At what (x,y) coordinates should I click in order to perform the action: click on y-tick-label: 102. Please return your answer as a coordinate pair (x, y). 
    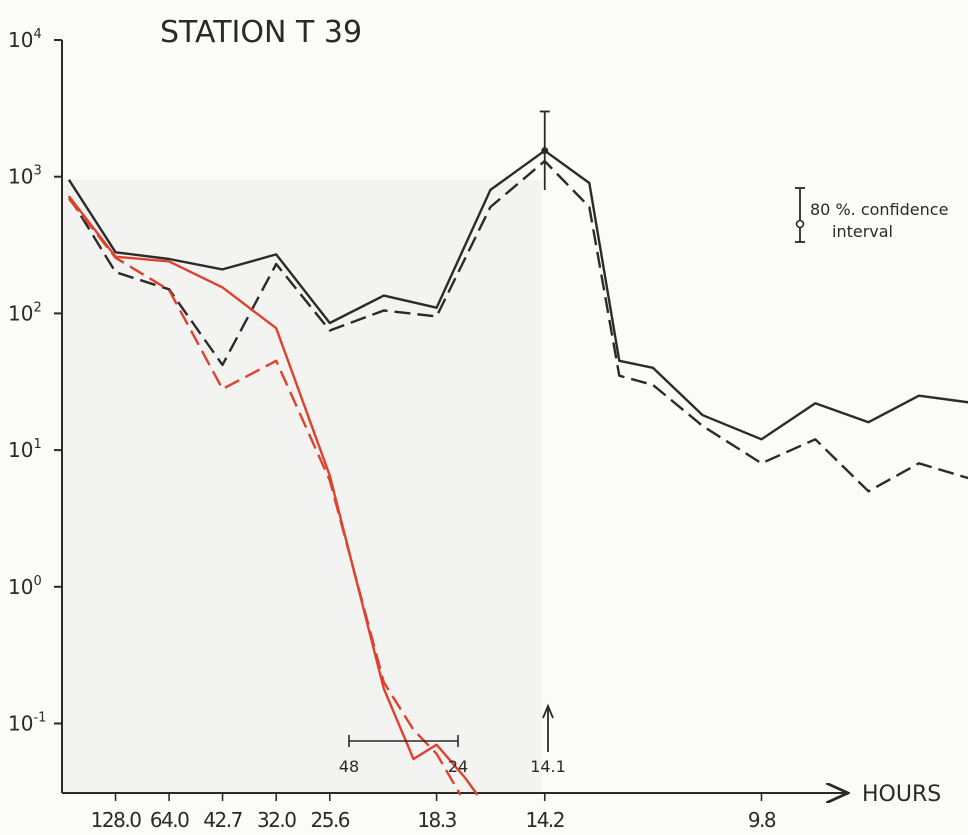
    Looking at the image, I should click on (25, 312).